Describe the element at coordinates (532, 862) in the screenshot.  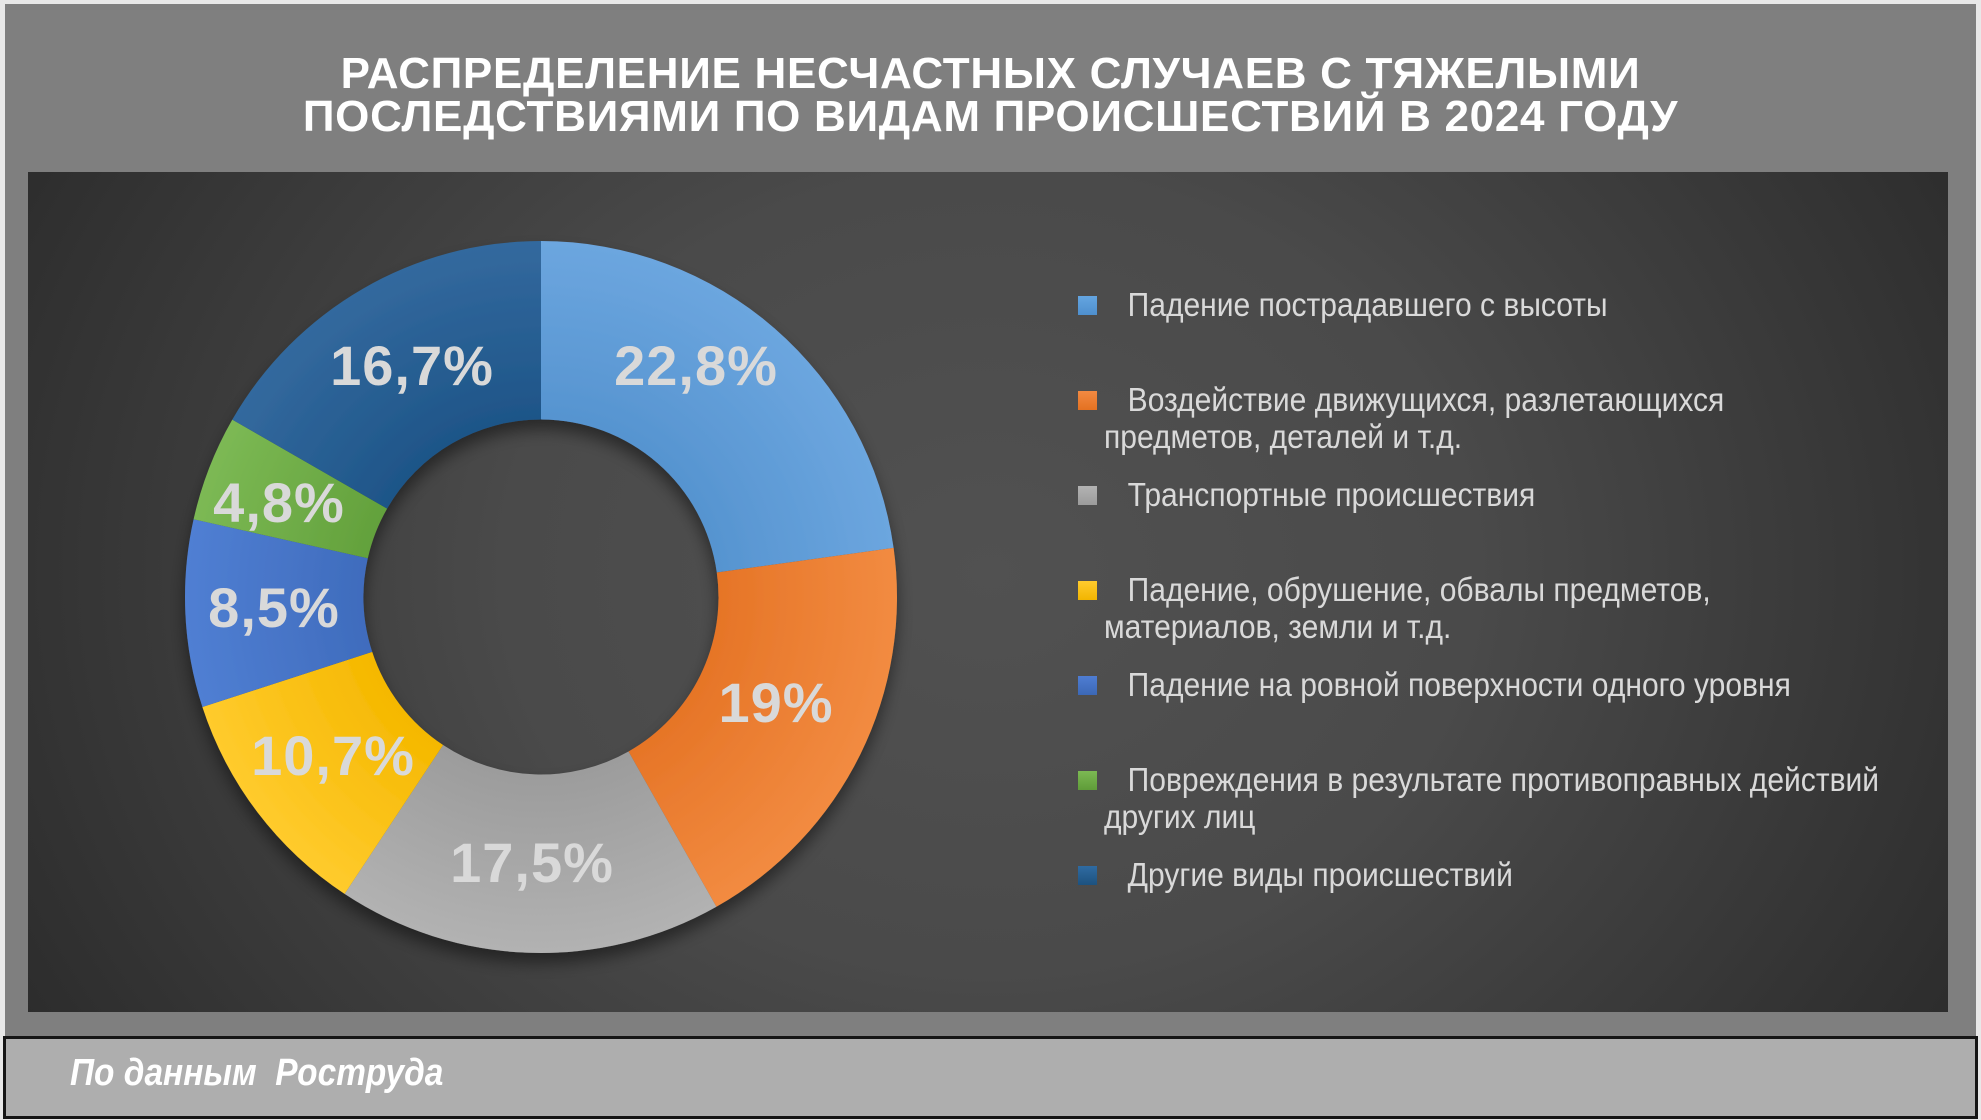
I see `svg-text: 17,5%` at that location.